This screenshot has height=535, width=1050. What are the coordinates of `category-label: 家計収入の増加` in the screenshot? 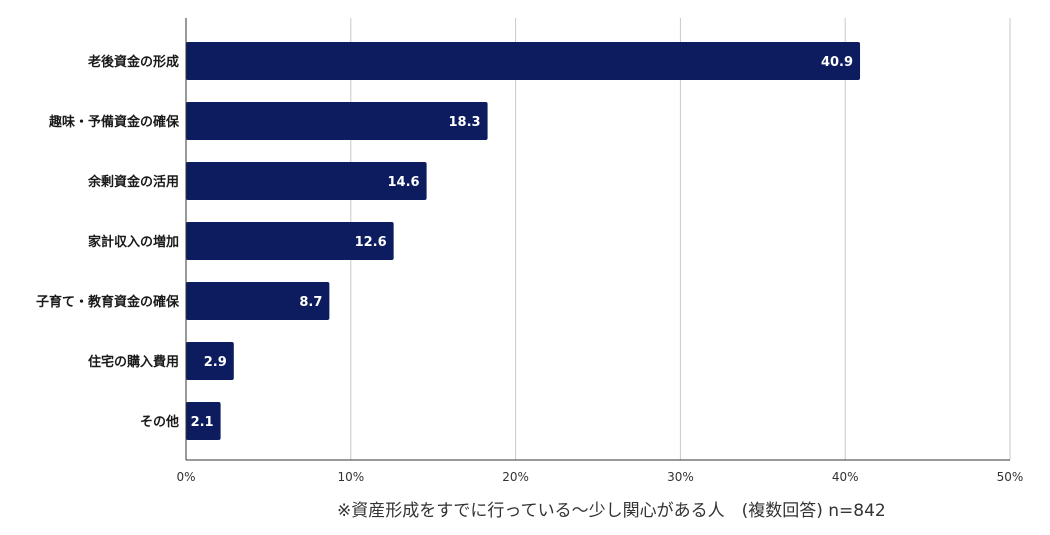 It's located at (133, 242).